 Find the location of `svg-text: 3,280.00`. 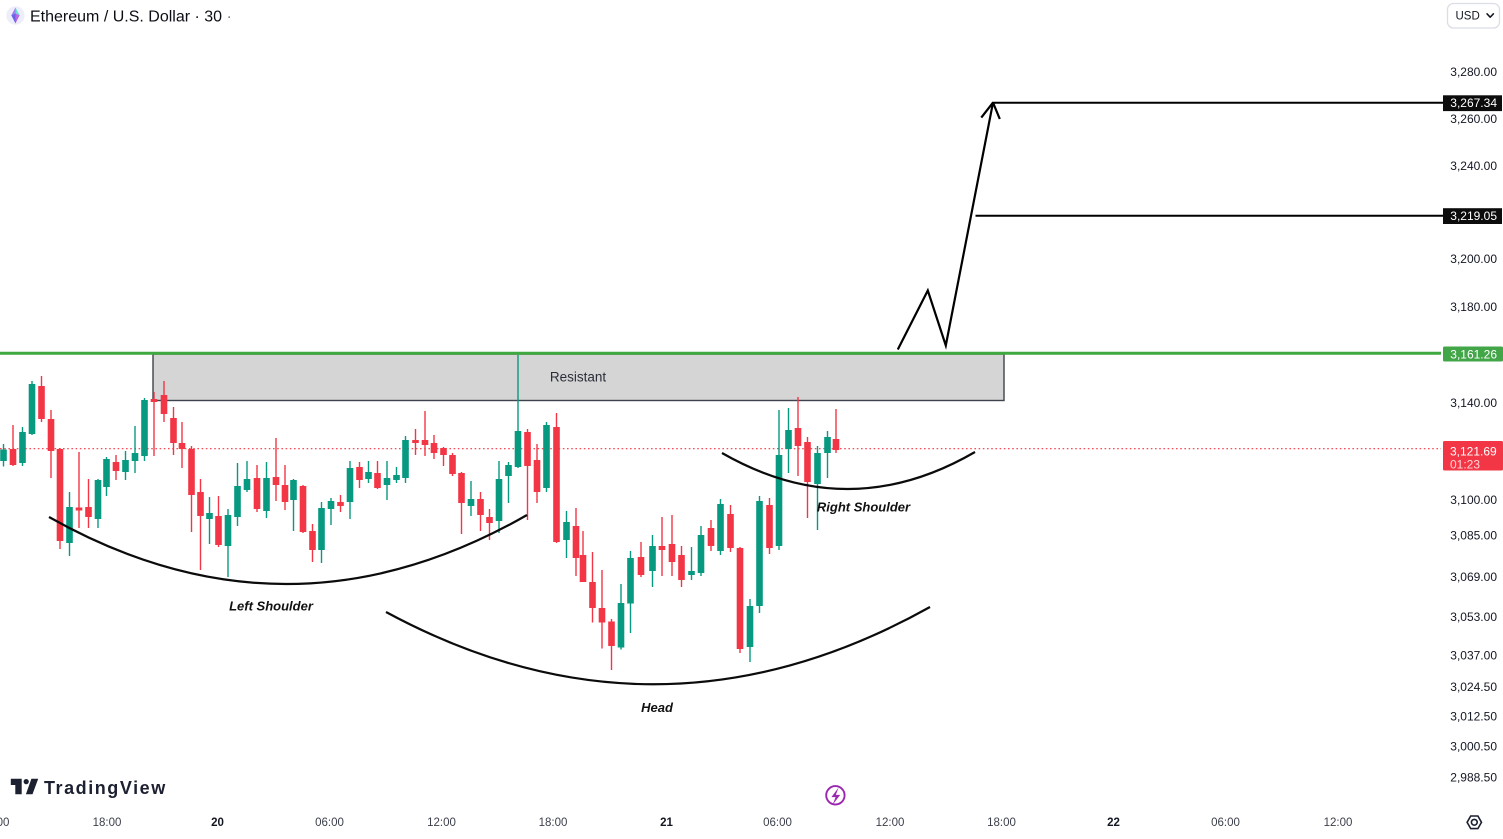

svg-text: 3,280.00 is located at coordinates (1473, 72).